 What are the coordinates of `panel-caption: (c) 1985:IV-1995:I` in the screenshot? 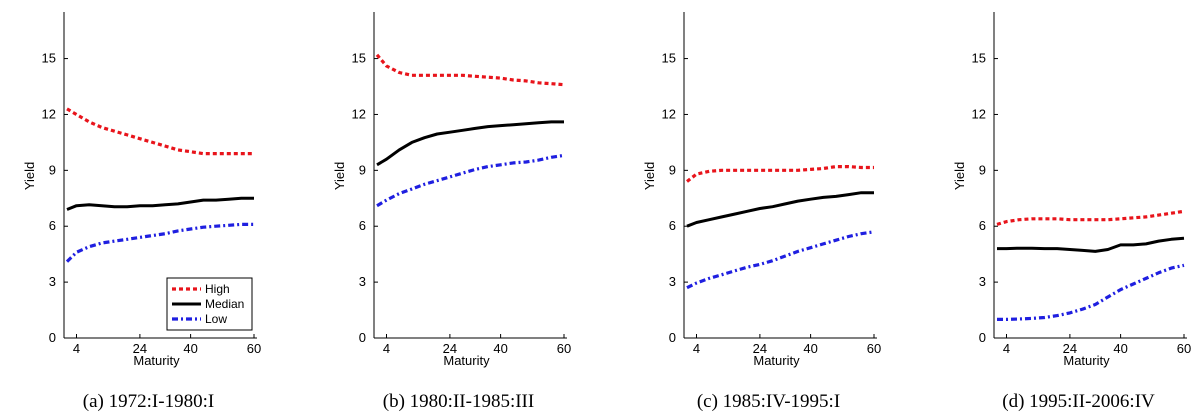 It's located at (768, 401).